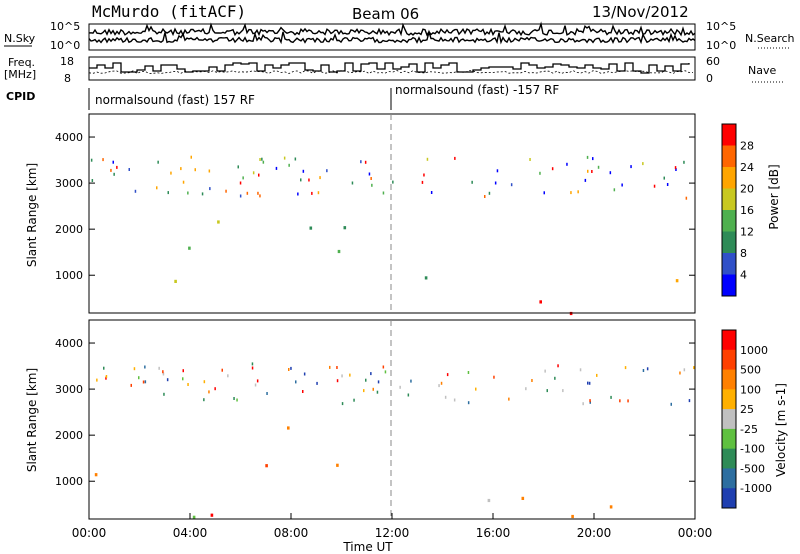 Image resolution: width=800 pixels, height=554 pixels. I want to click on velocity-xticks: 00:00 04:00 08:00 12:00 16:00 20:00 00:00, so click(392, 526).